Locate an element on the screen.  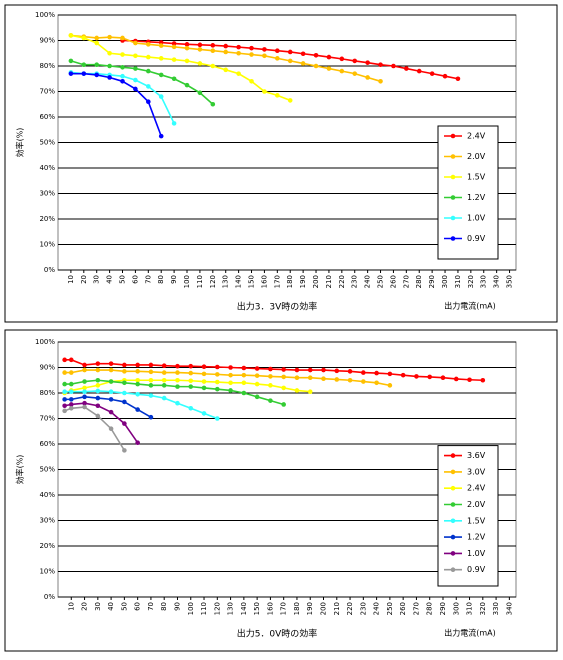
x-tick-label: 220 is located at coordinates (342, 281).